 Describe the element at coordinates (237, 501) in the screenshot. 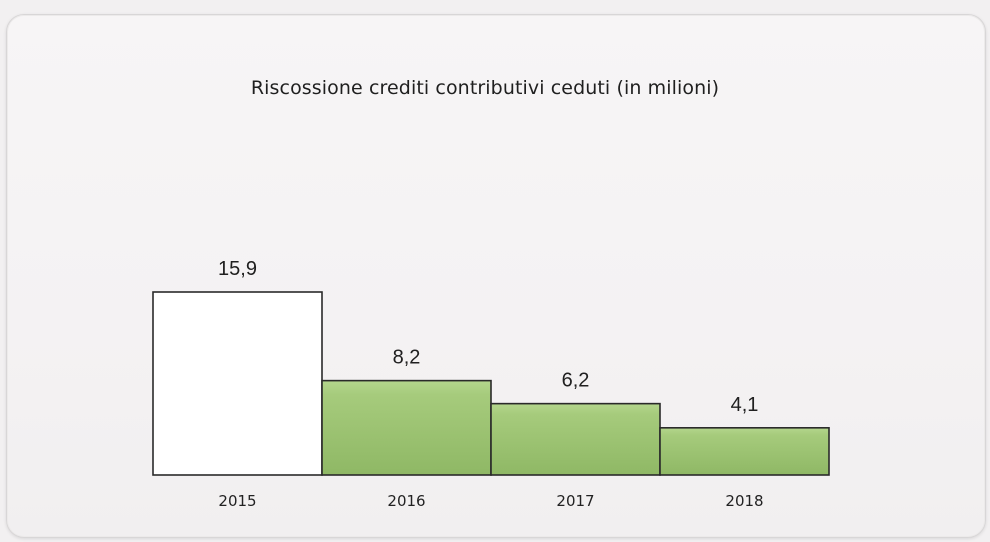

I see `category-label-2015: 2015` at that location.